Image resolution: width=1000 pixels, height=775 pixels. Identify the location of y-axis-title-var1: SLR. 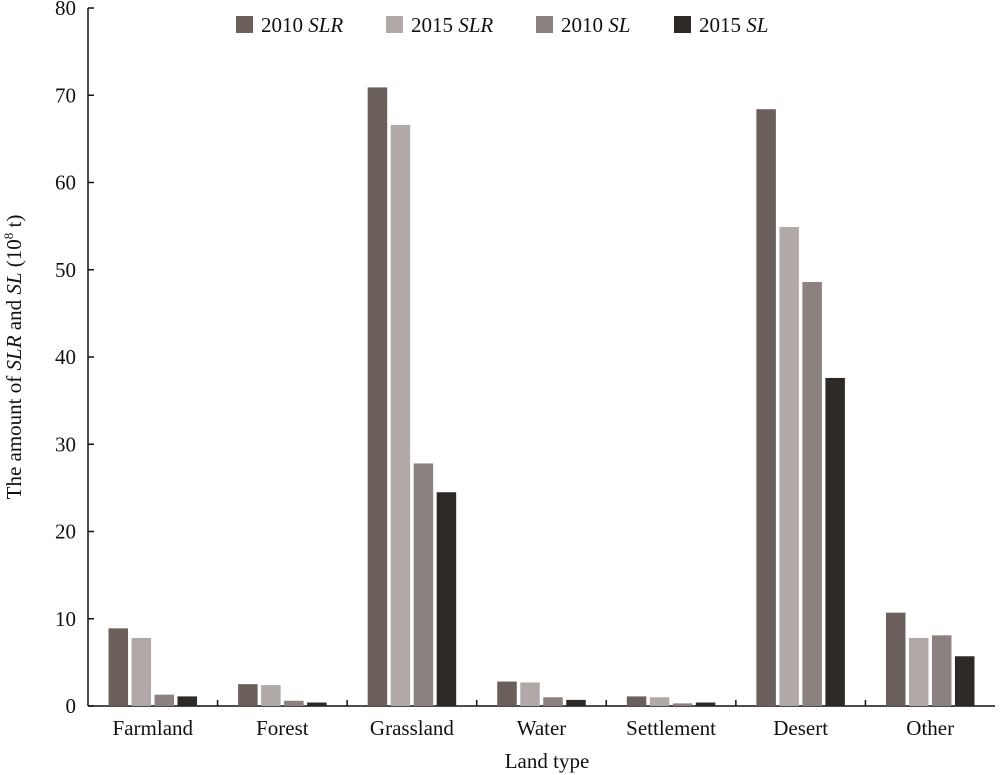
(14, 352).